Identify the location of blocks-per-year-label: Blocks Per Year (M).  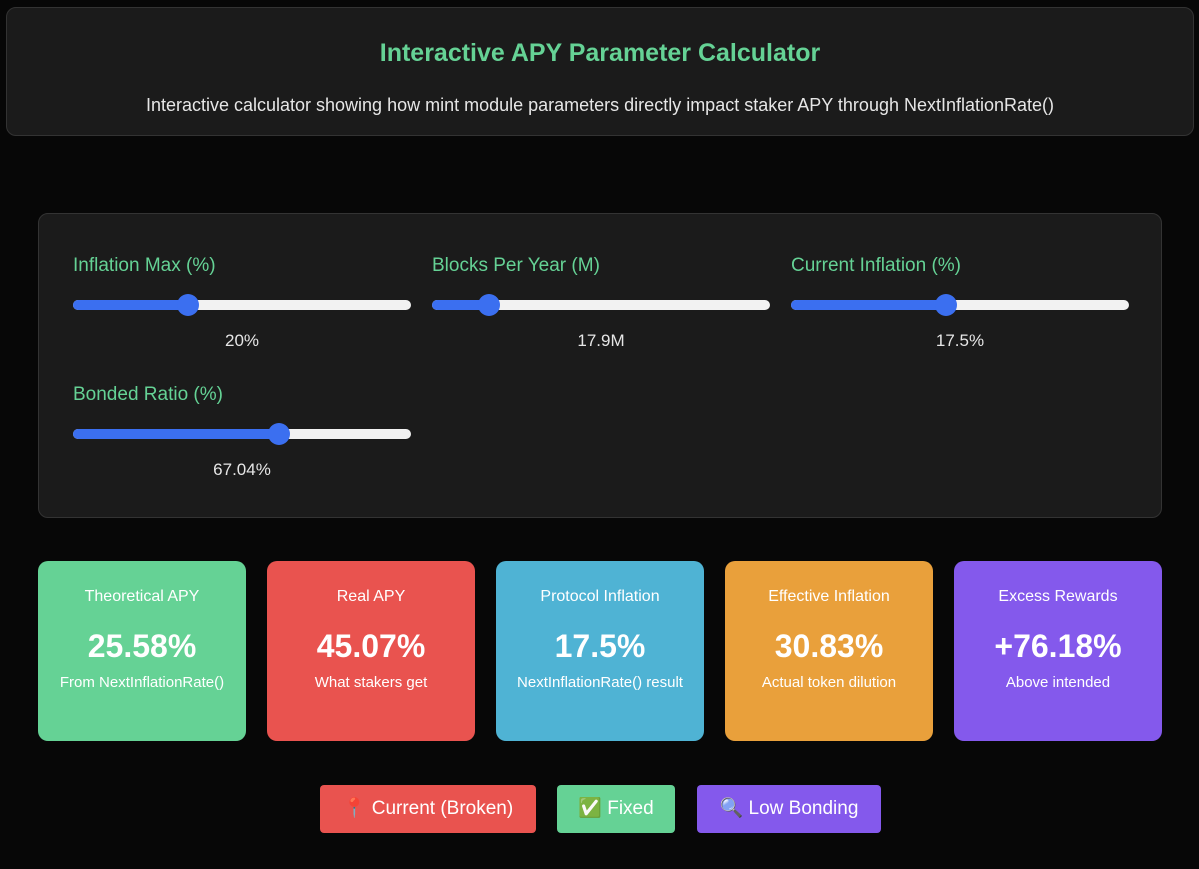
(516, 265).